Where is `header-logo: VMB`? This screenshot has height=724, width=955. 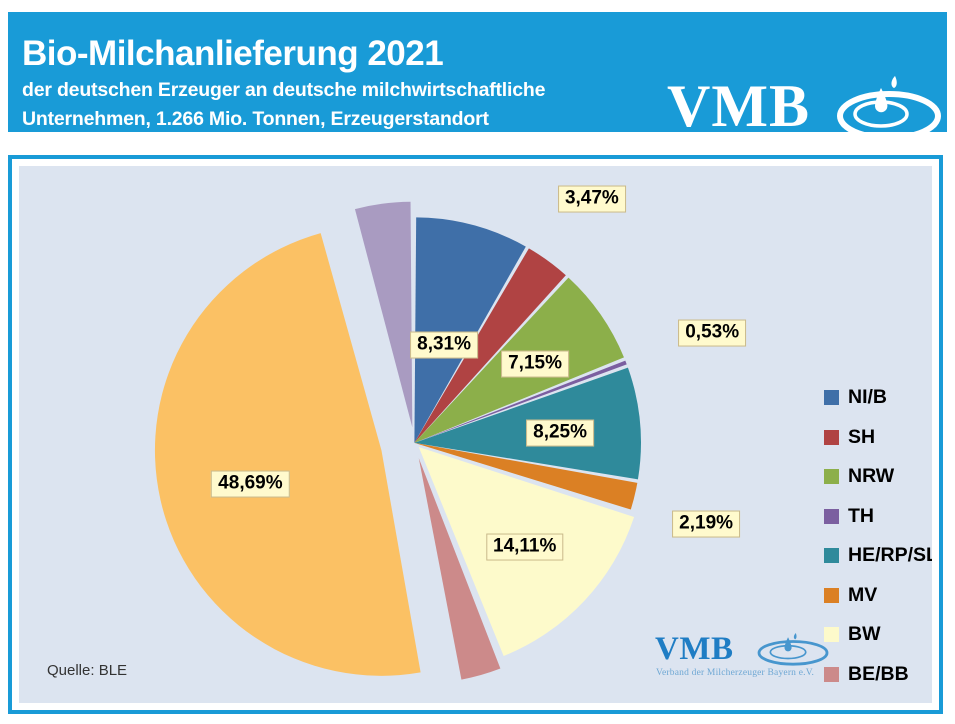 header-logo: VMB is located at coordinates (801, 104).